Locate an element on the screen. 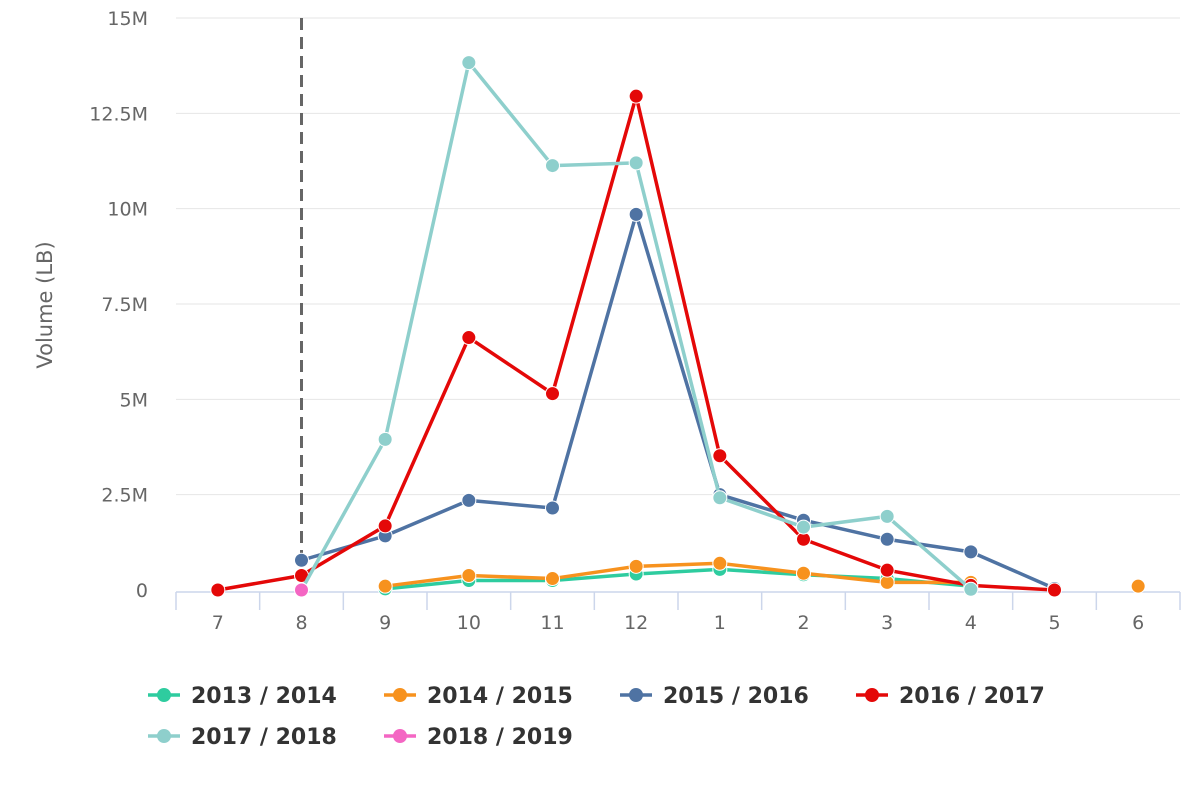  x-tick-label: 2 is located at coordinates (803, 623).